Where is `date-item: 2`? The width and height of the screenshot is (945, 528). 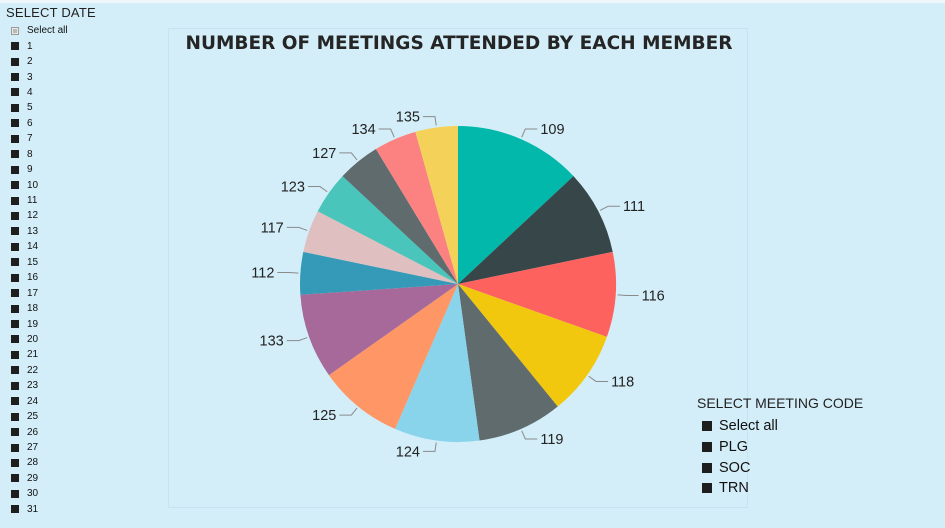
date-item: 2 is located at coordinates (71, 61).